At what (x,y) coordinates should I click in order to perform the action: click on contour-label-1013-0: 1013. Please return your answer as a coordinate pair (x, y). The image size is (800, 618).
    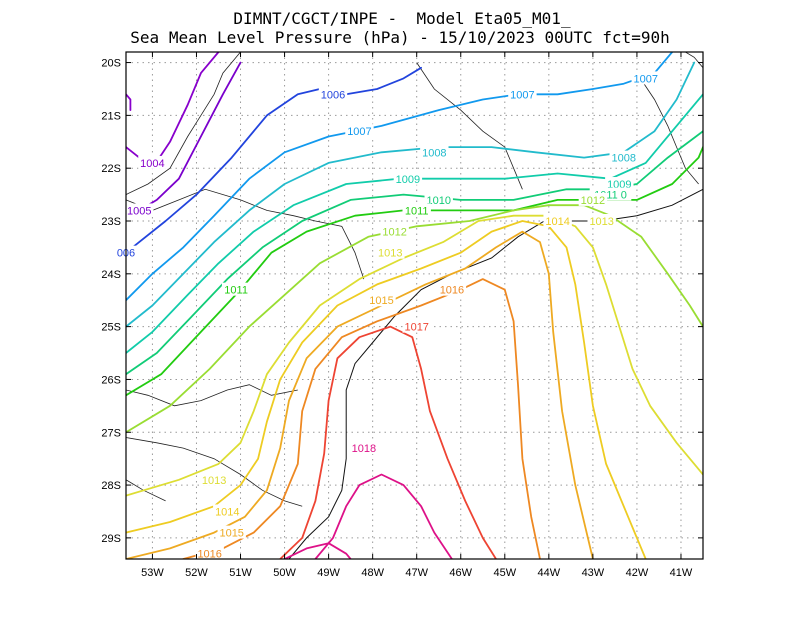
    Looking at the image, I should click on (214, 481).